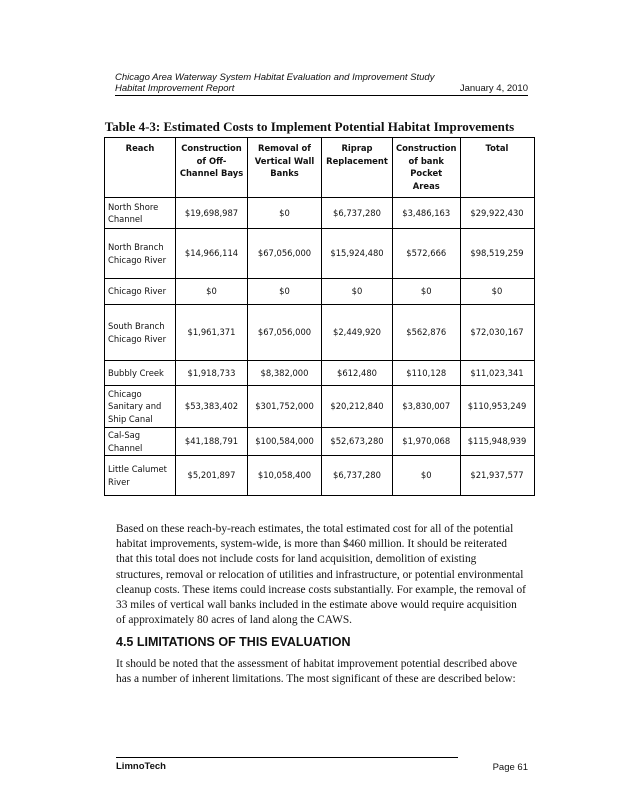 Image resolution: width=619 pixels, height=800 pixels. What do you see at coordinates (426, 406) in the screenshot?
I see `cost-cell: $3,830,007` at bounding box center [426, 406].